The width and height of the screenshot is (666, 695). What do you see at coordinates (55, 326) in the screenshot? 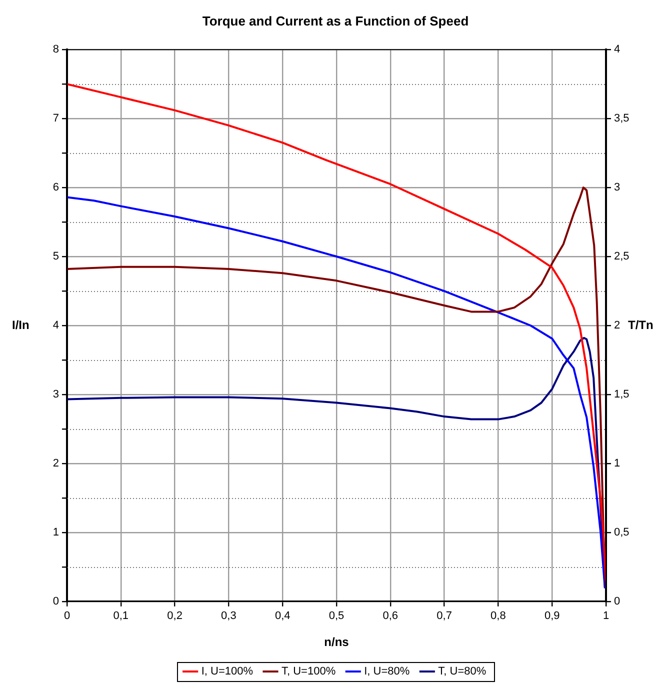
I see `y-tick-label: 4` at bounding box center [55, 326].